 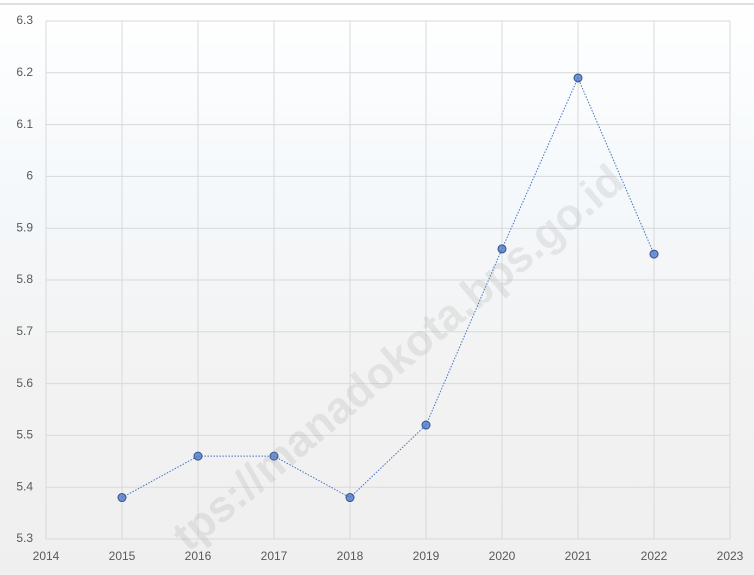 What do you see at coordinates (350, 556) in the screenshot?
I see `x-tick-label: 2018` at bounding box center [350, 556].